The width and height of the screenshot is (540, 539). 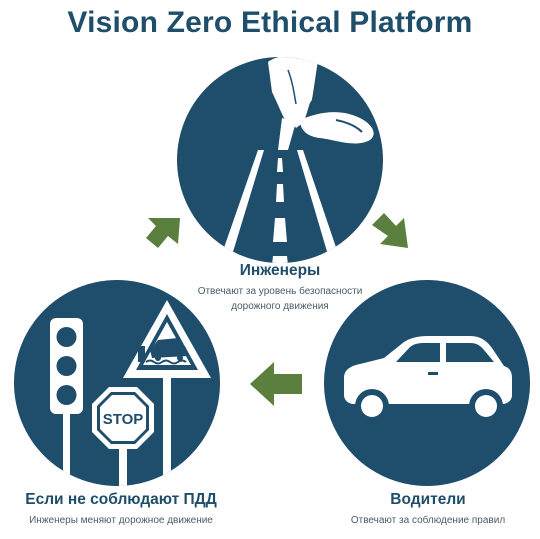 What do you see at coordinates (163, 233) in the screenshot?
I see `arrow-violations-to-engineers` at bounding box center [163, 233].